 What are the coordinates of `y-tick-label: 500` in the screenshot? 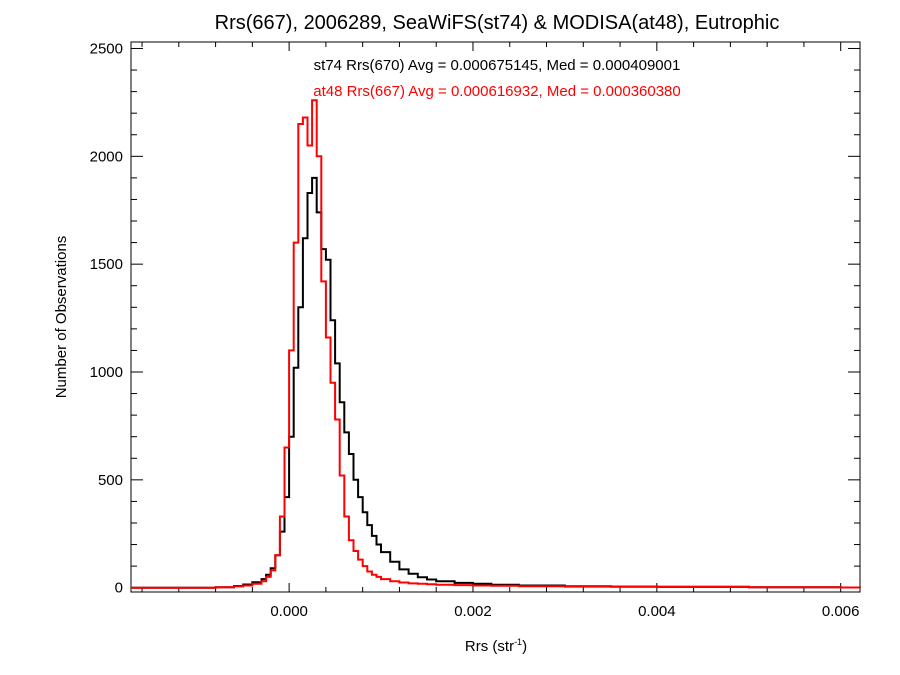 It's located at (110, 480).